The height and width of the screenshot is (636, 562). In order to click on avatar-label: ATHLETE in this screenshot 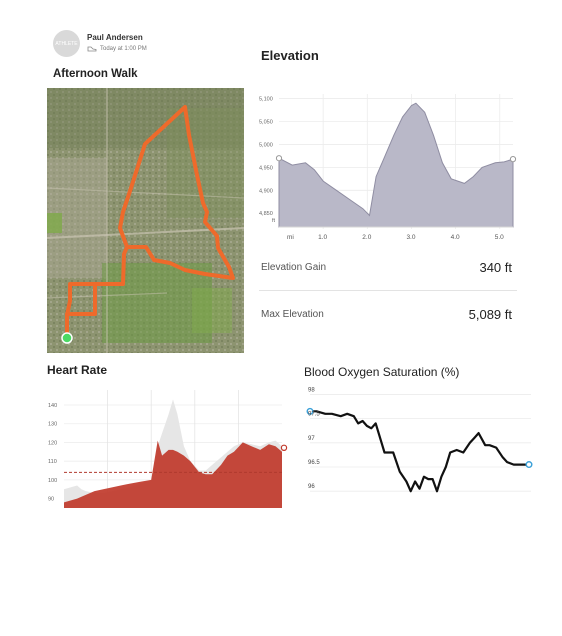, I will do `click(66, 43)`.